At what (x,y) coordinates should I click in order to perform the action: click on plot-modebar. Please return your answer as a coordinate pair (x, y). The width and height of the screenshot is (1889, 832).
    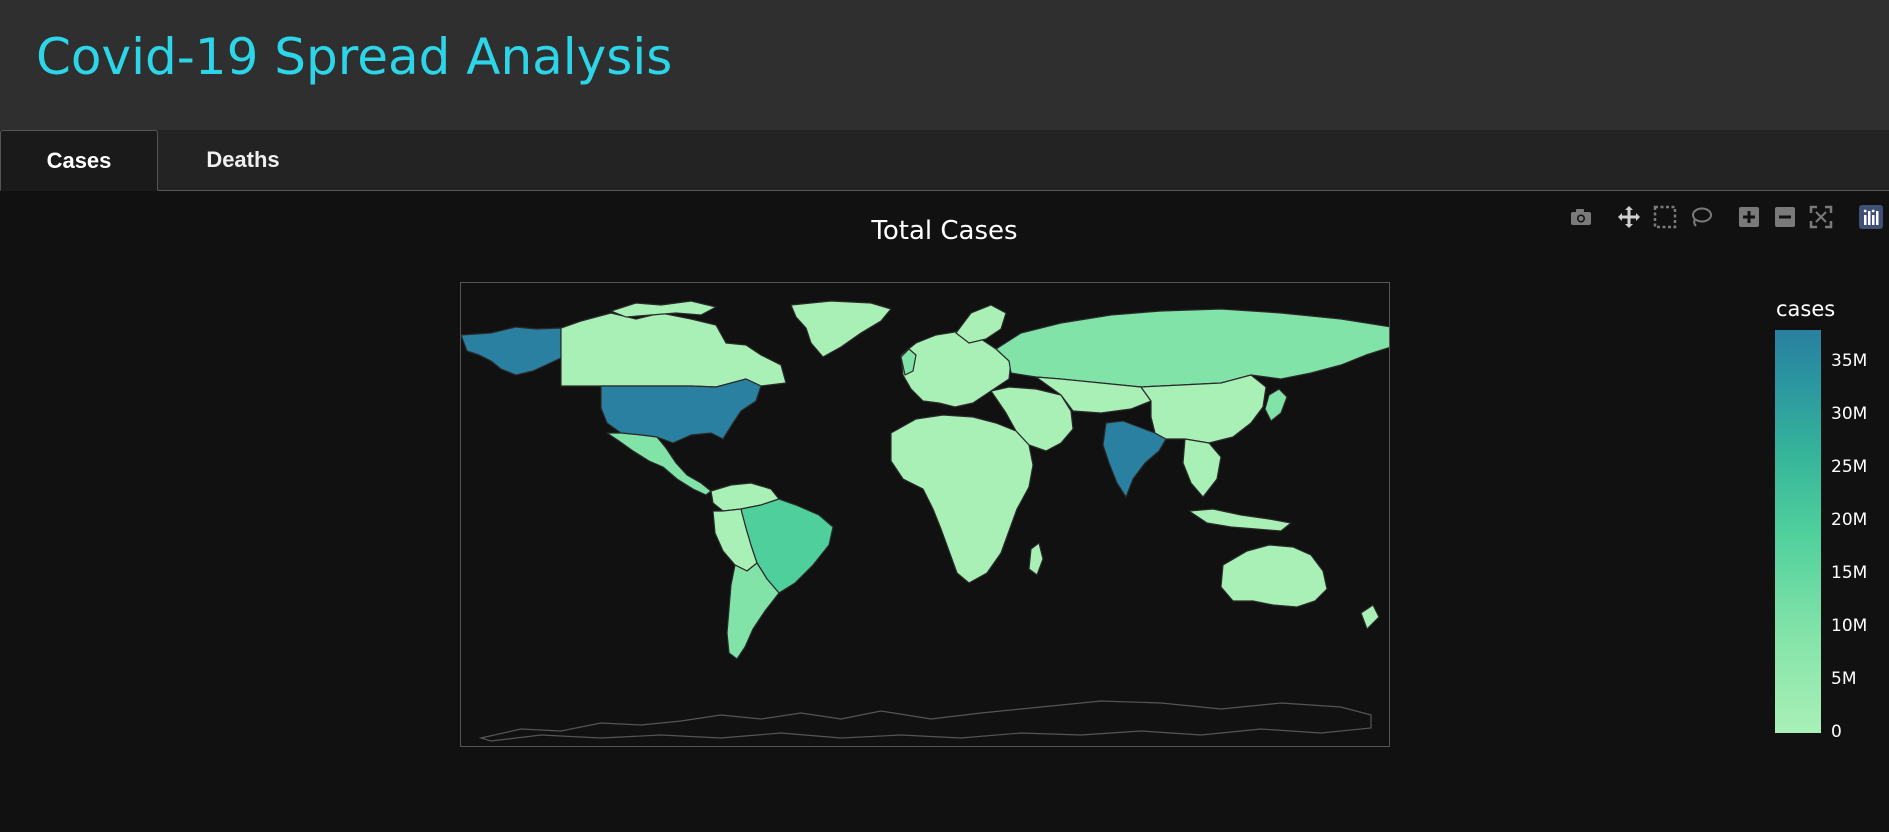
    Looking at the image, I should click on (1728, 217).